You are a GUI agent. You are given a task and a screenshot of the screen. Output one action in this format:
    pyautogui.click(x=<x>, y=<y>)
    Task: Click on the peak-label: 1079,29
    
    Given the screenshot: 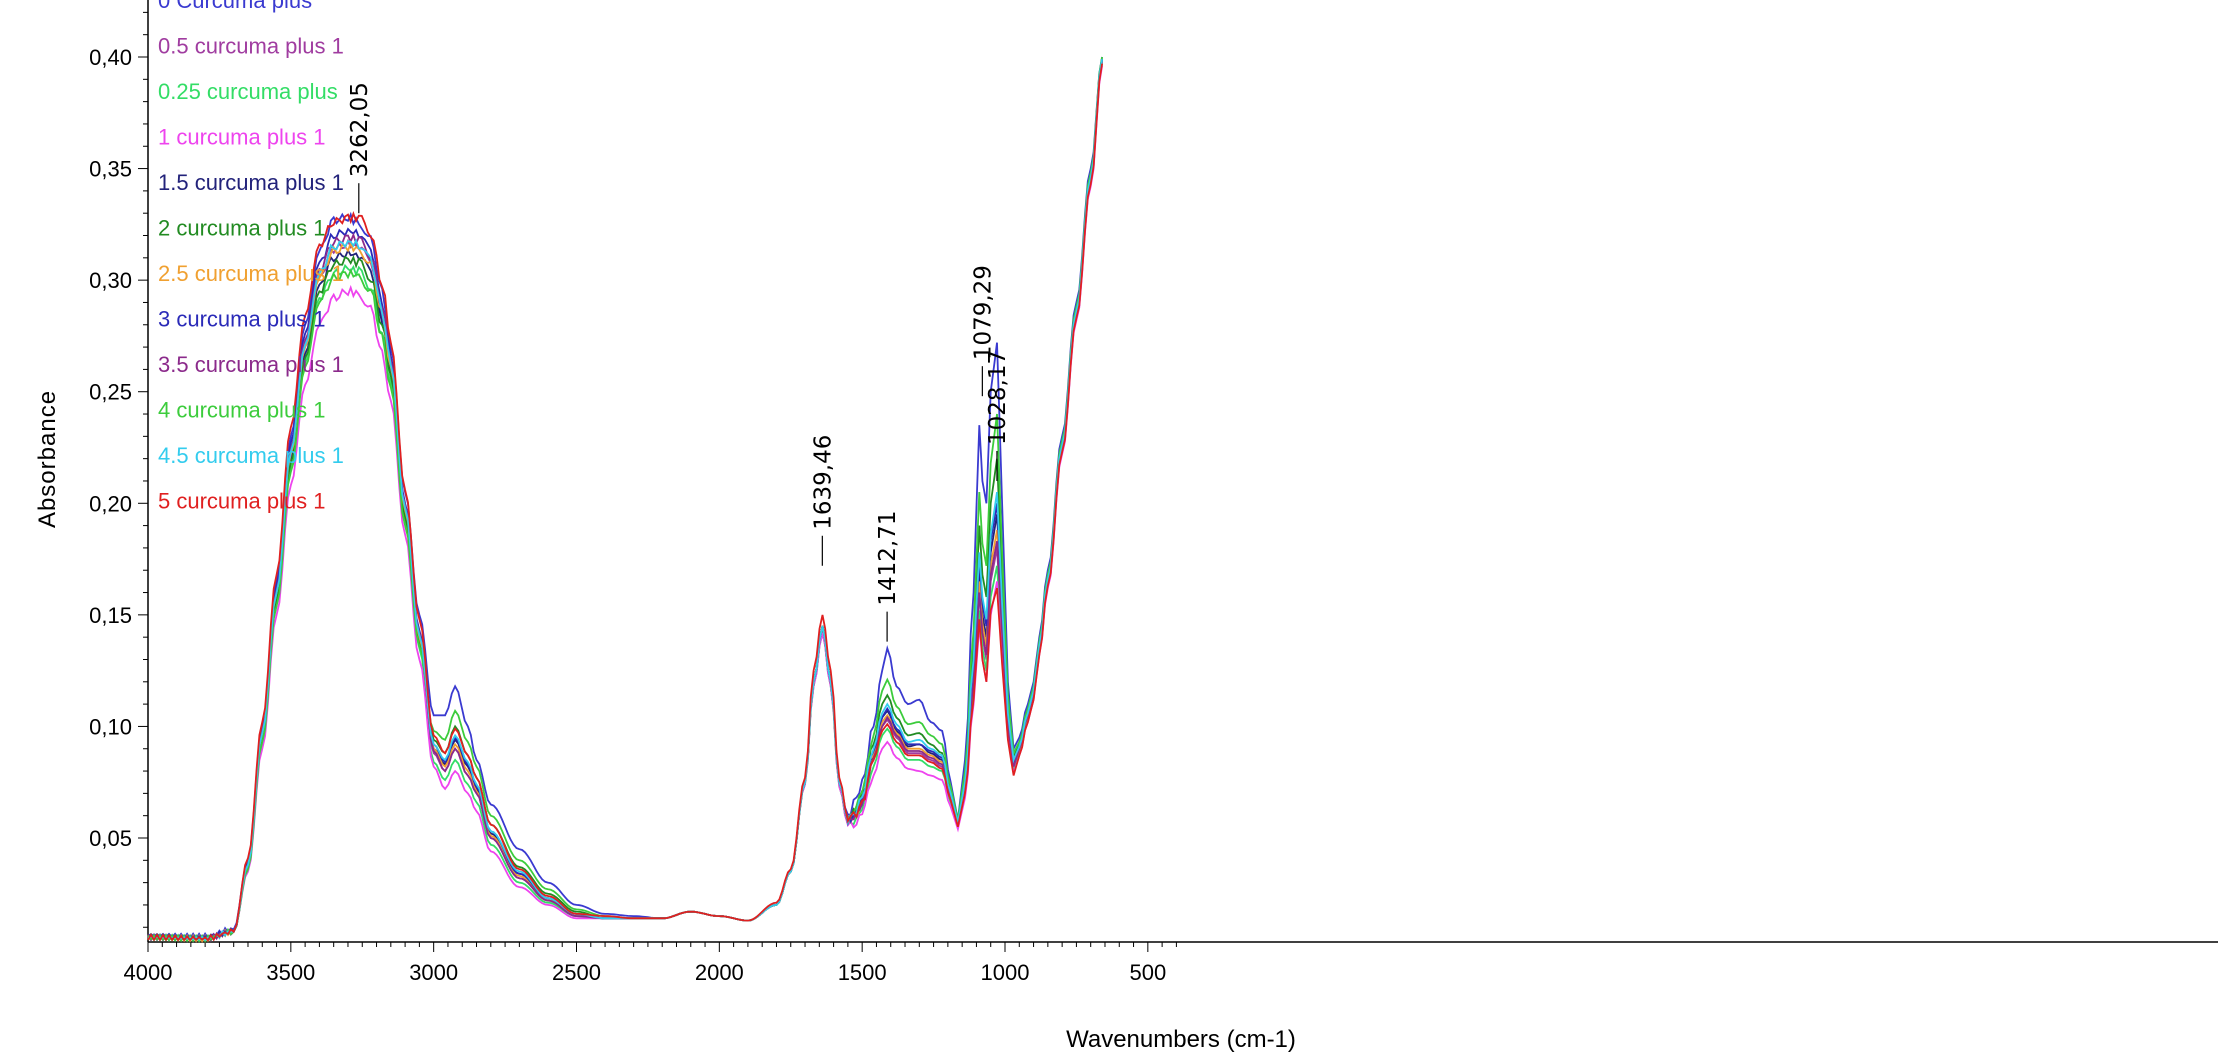 What is the action you would take?
    pyautogui.click(x=983, y=312)
    